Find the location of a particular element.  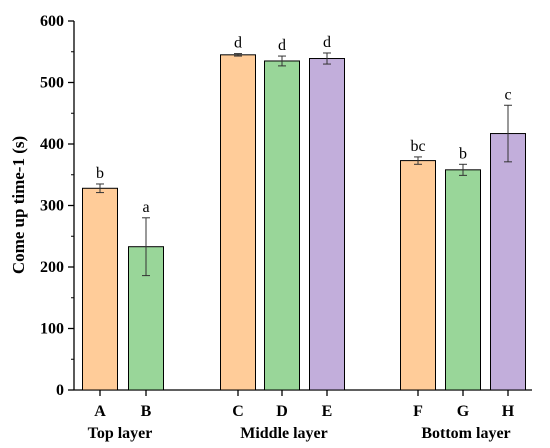

bar-C is located at coordinates (238, 222).